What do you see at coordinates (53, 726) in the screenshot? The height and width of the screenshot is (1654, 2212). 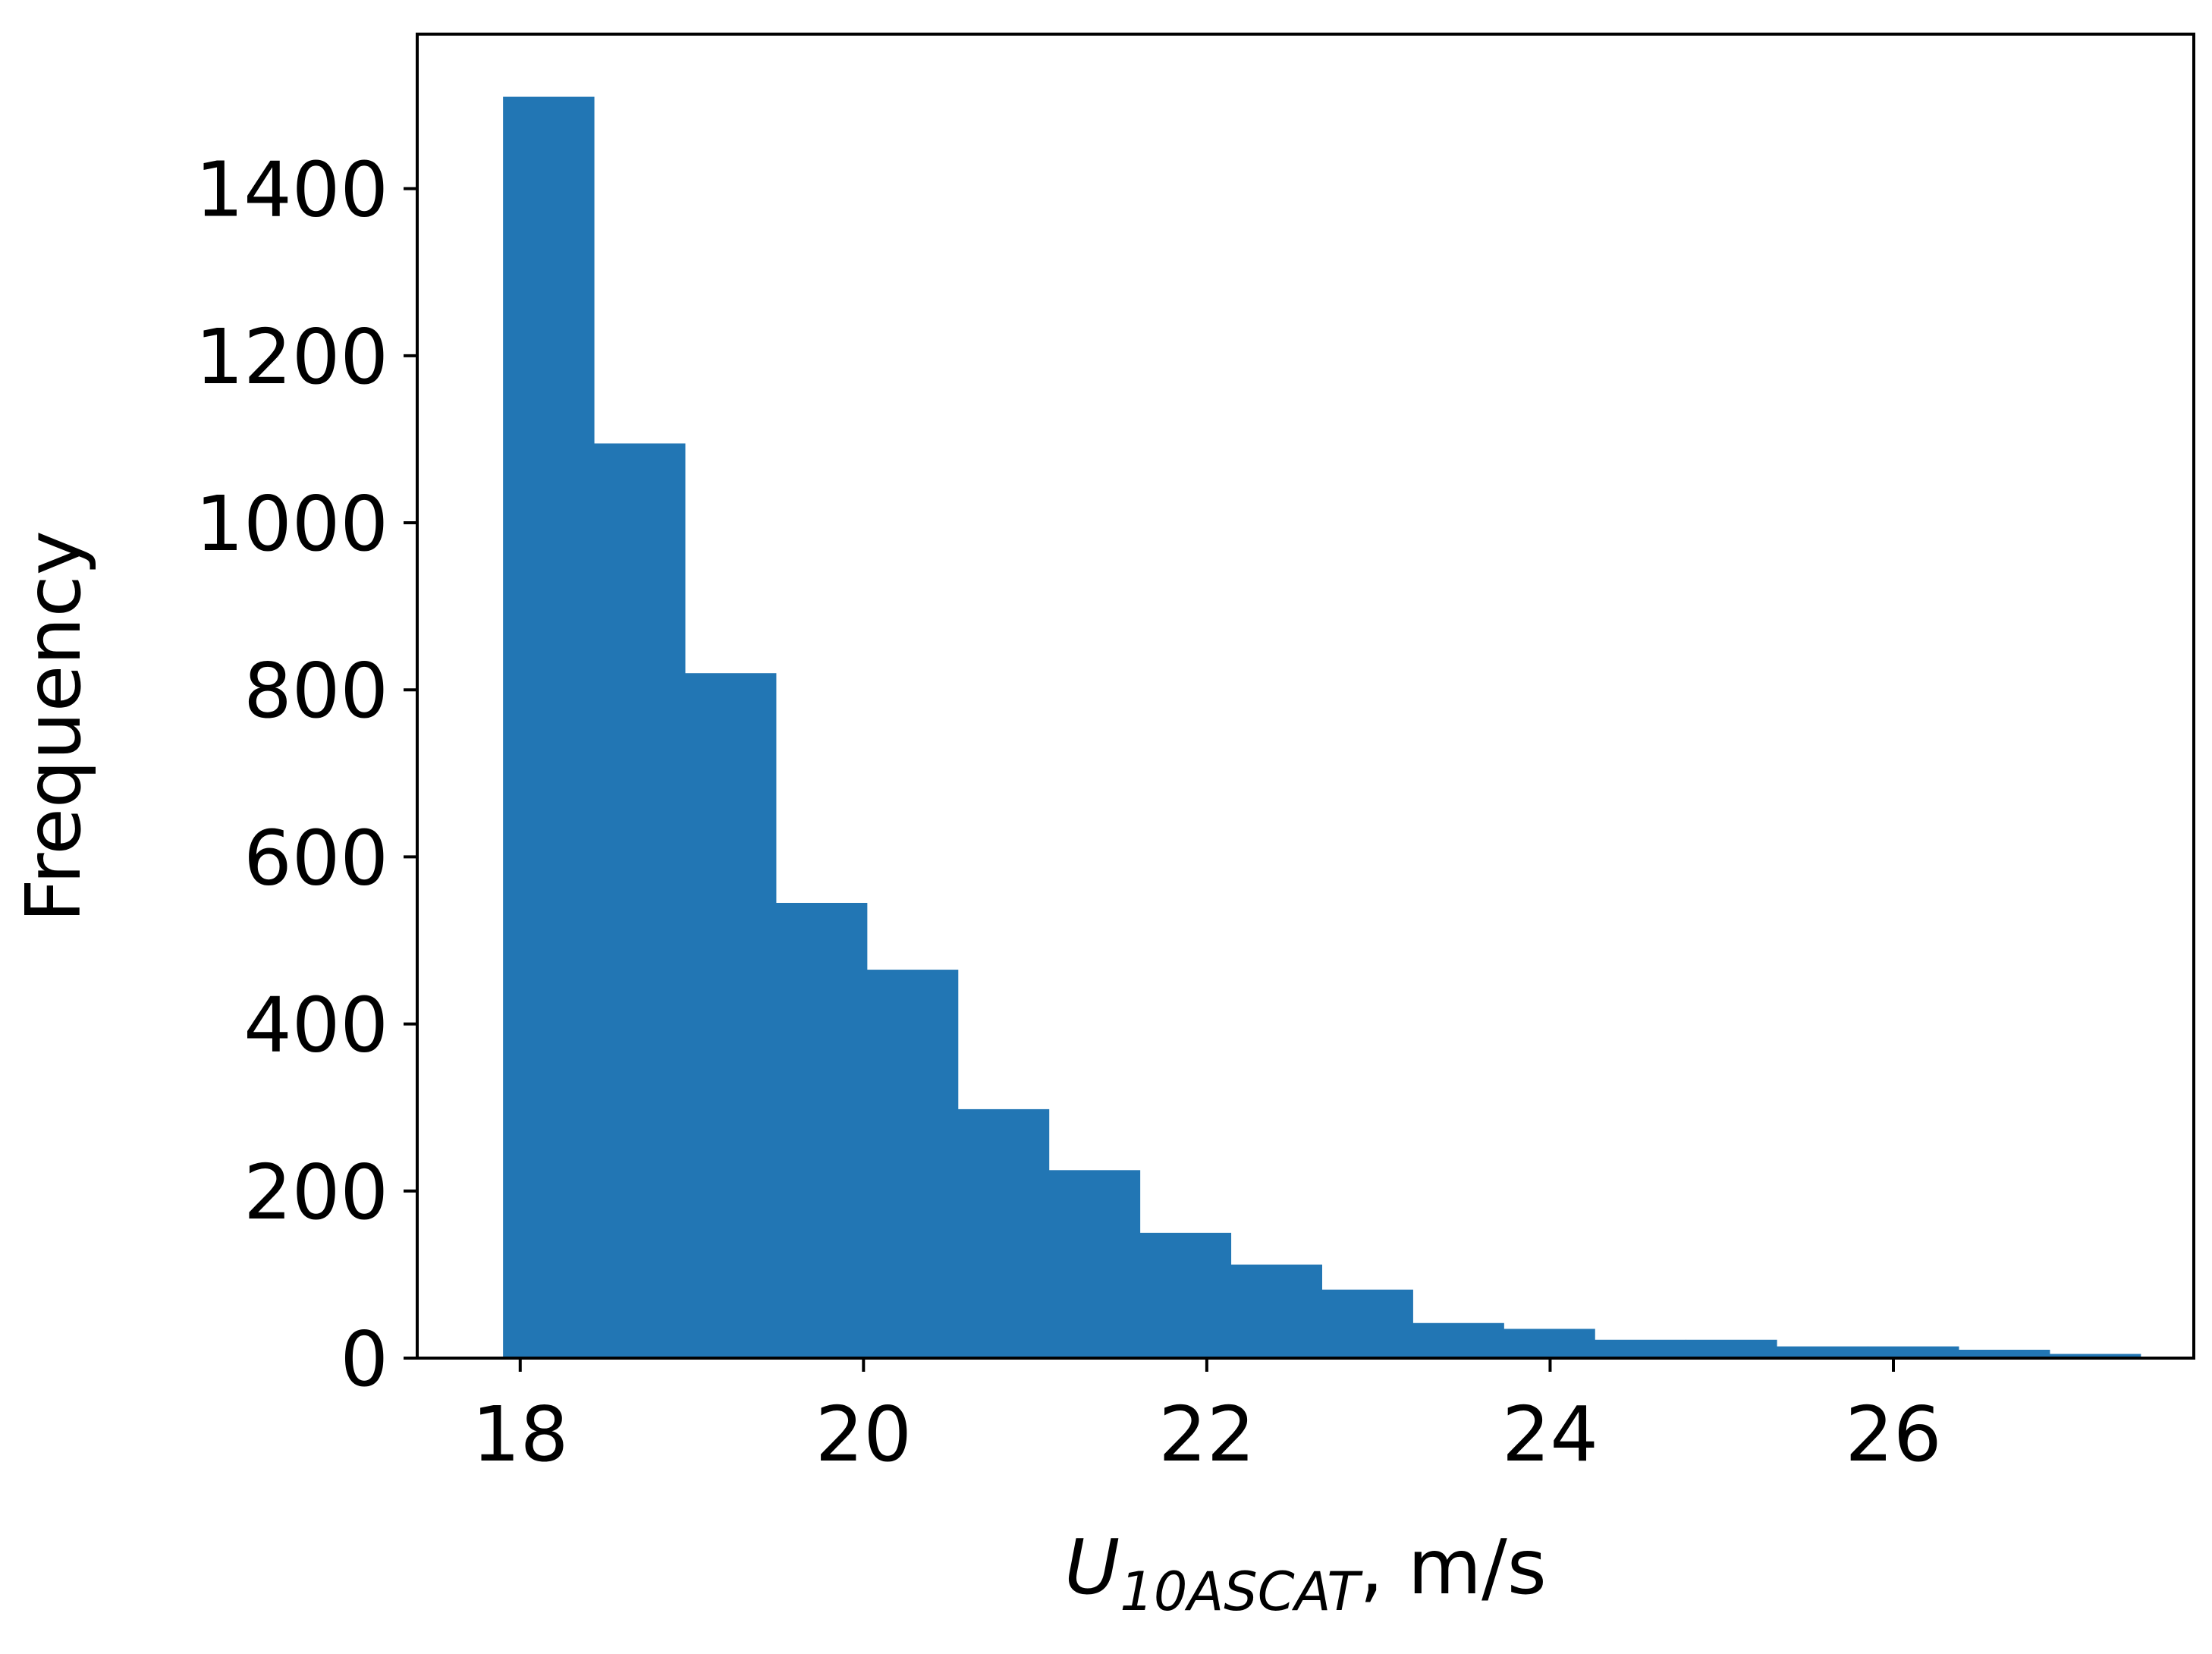 I see `y-axis-label: Frequency` at bounding box center [53, 726].